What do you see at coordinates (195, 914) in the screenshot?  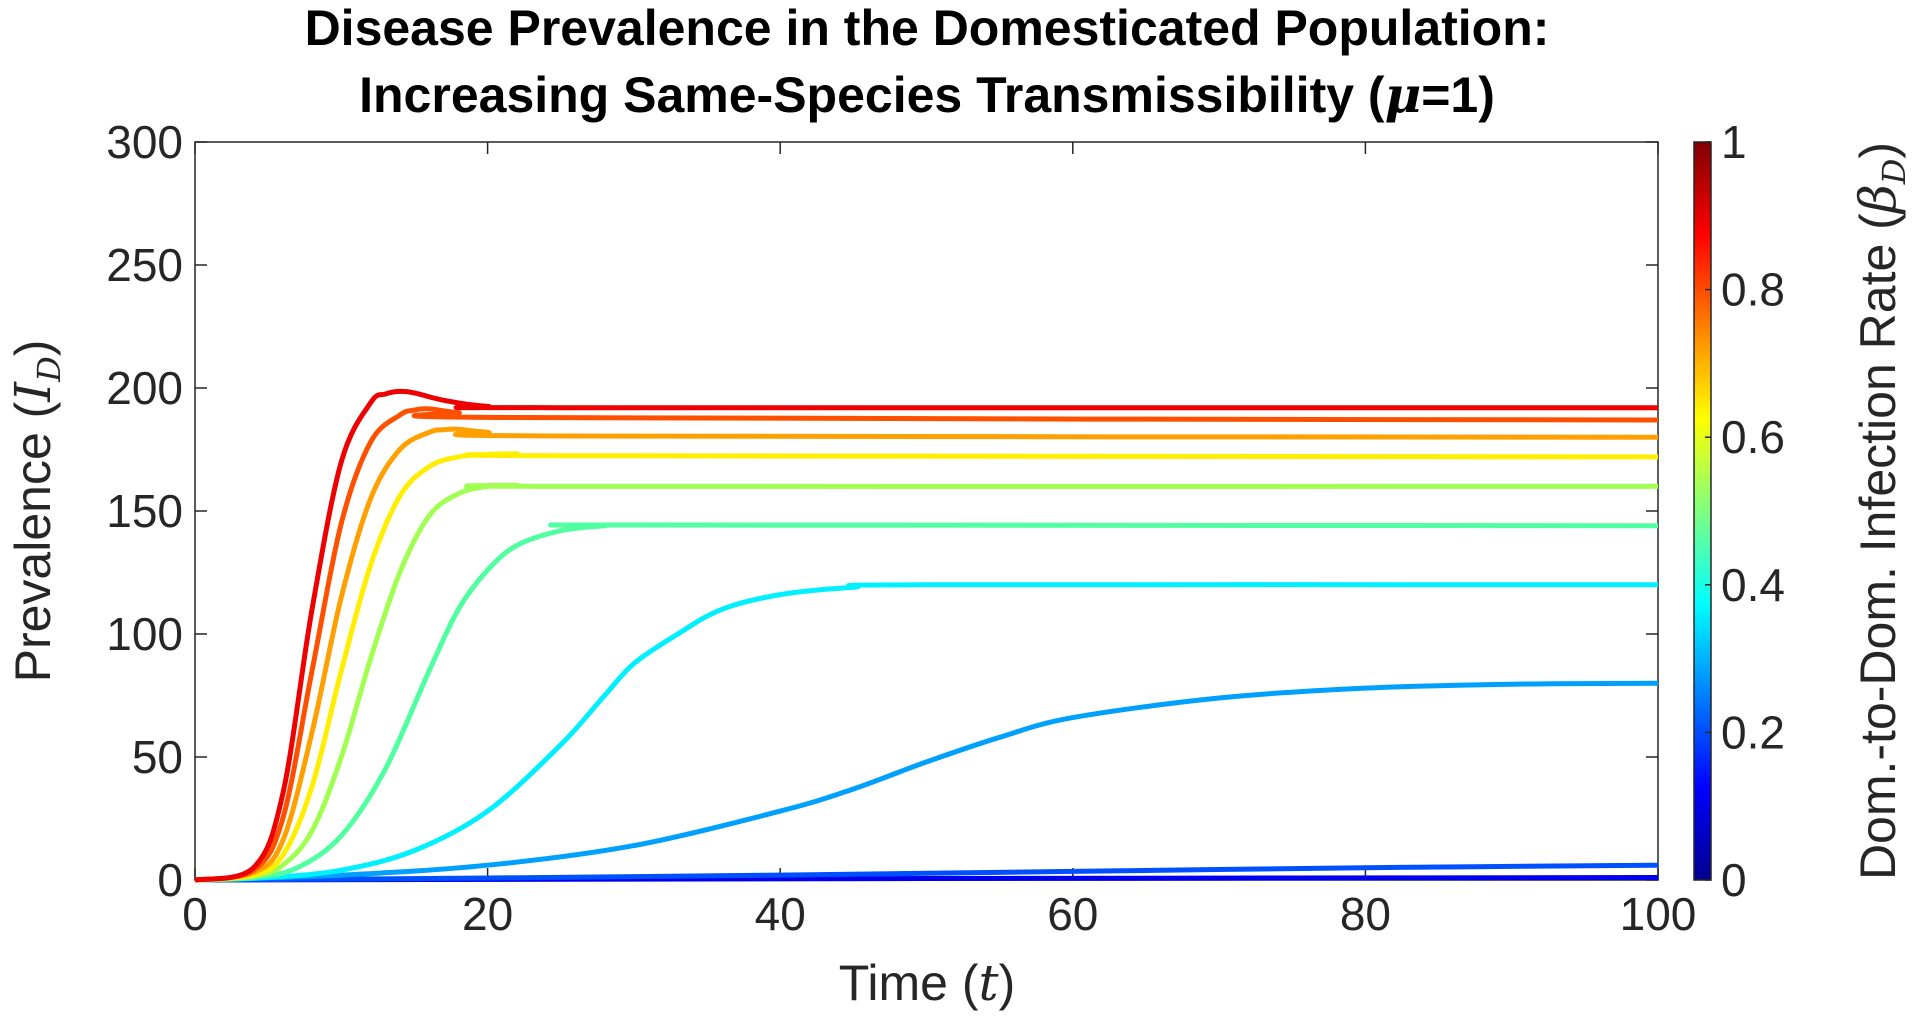 I see `x-tick-label: 0` at bounding box center [195, 914].